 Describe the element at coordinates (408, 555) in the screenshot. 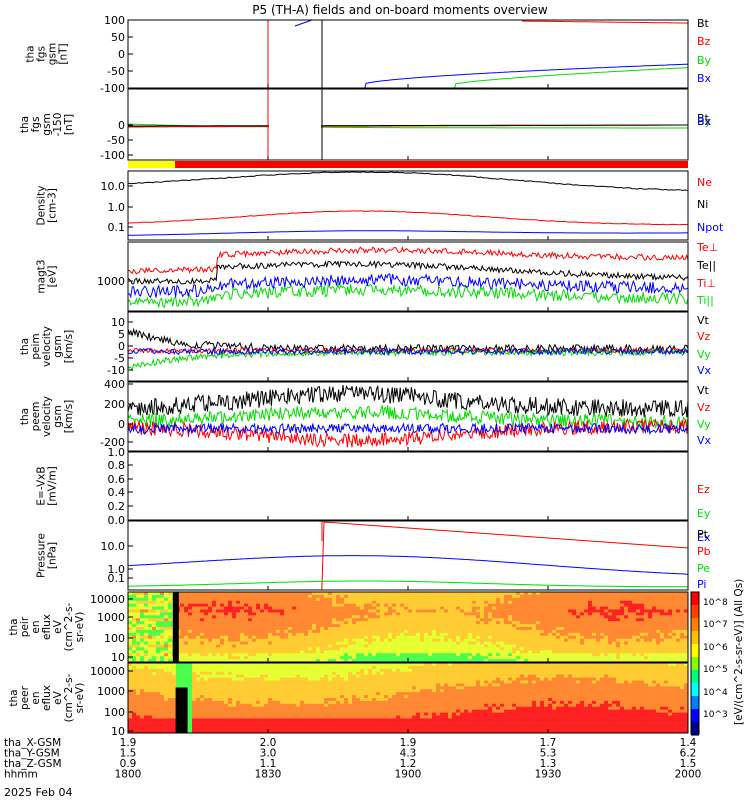

I see `panel-frame` at that location.